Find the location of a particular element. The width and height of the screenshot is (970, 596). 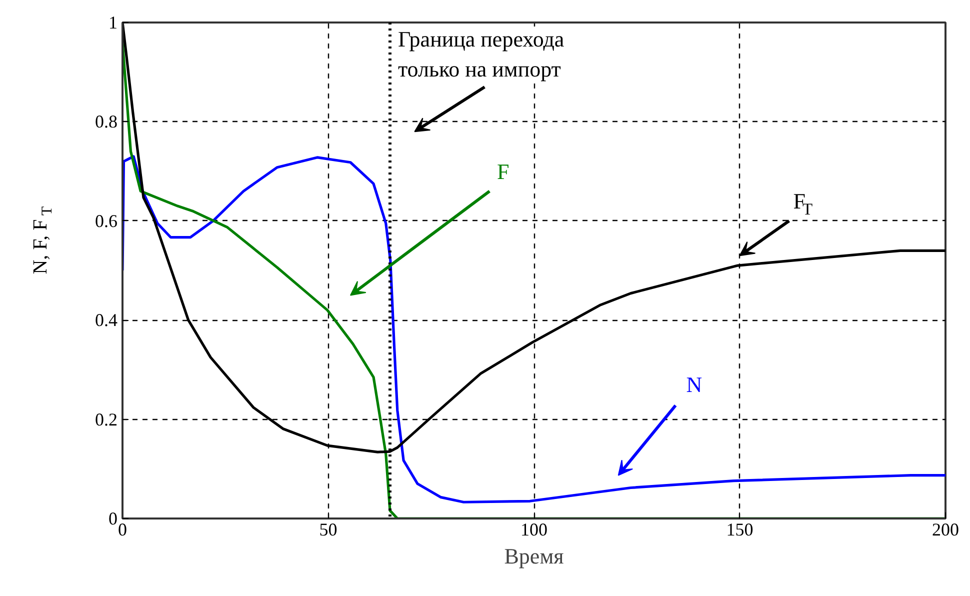

y-axis-title: N, F, FT is located at coordinates (43, 240).